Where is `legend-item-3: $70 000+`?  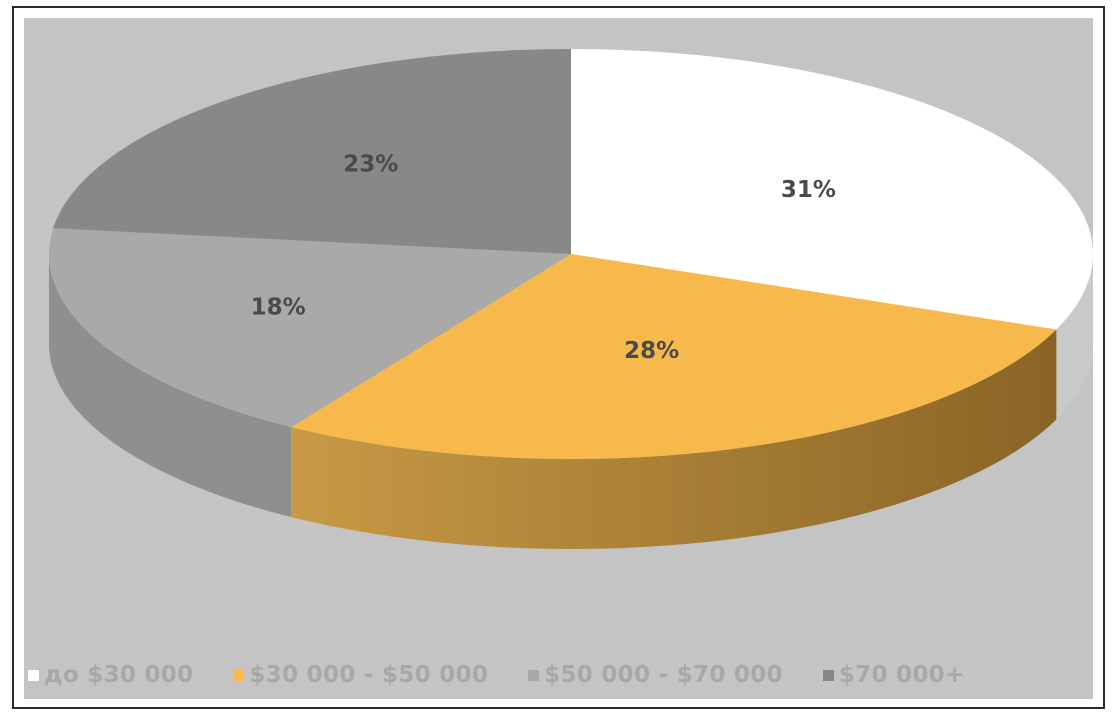 legend-item-3: $70 000+ is located at coordinates (894, 675).